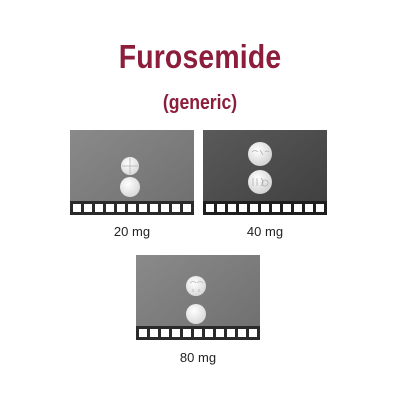 This screenshot has height=400, width=400. Describe the element at coordinates (200, 57) in the screenshot. I see `drug-title: Furosemide` at that location.